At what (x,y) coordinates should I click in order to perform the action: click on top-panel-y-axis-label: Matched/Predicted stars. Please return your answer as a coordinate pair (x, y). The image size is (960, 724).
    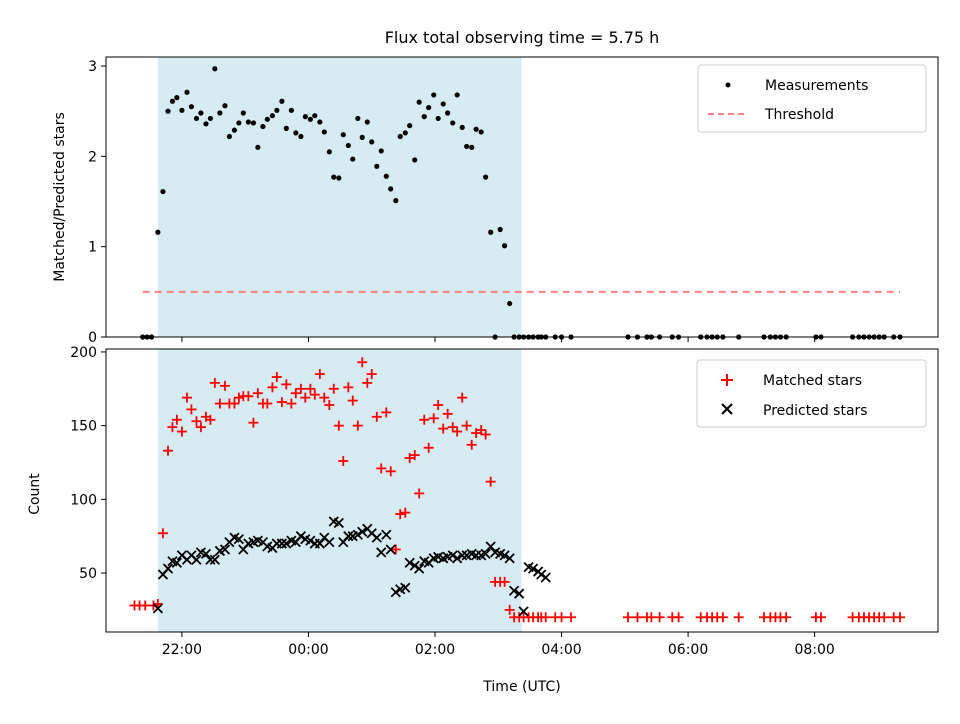
    Looking at the image, I should click on (60, 197).